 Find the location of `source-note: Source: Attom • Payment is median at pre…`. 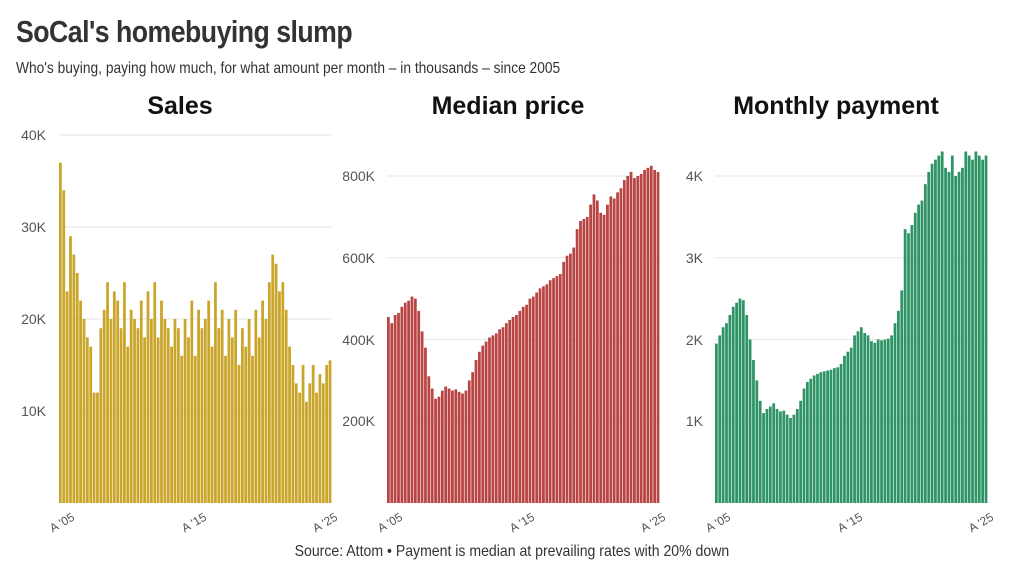

source-note: Source: Attom • Payment is median at pre… is located at coordinates (512, 552).